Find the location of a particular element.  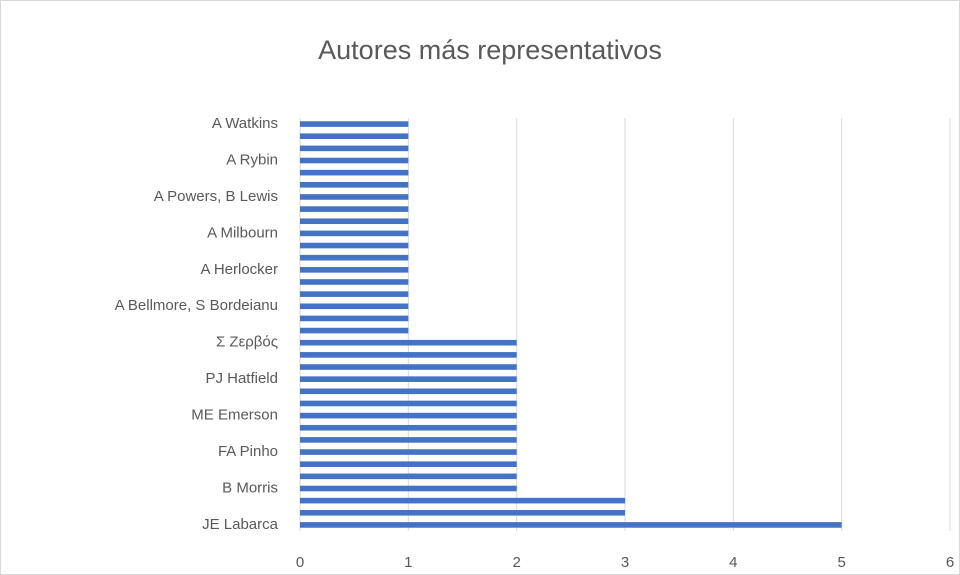

y-tick-label: A Herlocker is located at coordinates (239, 269).